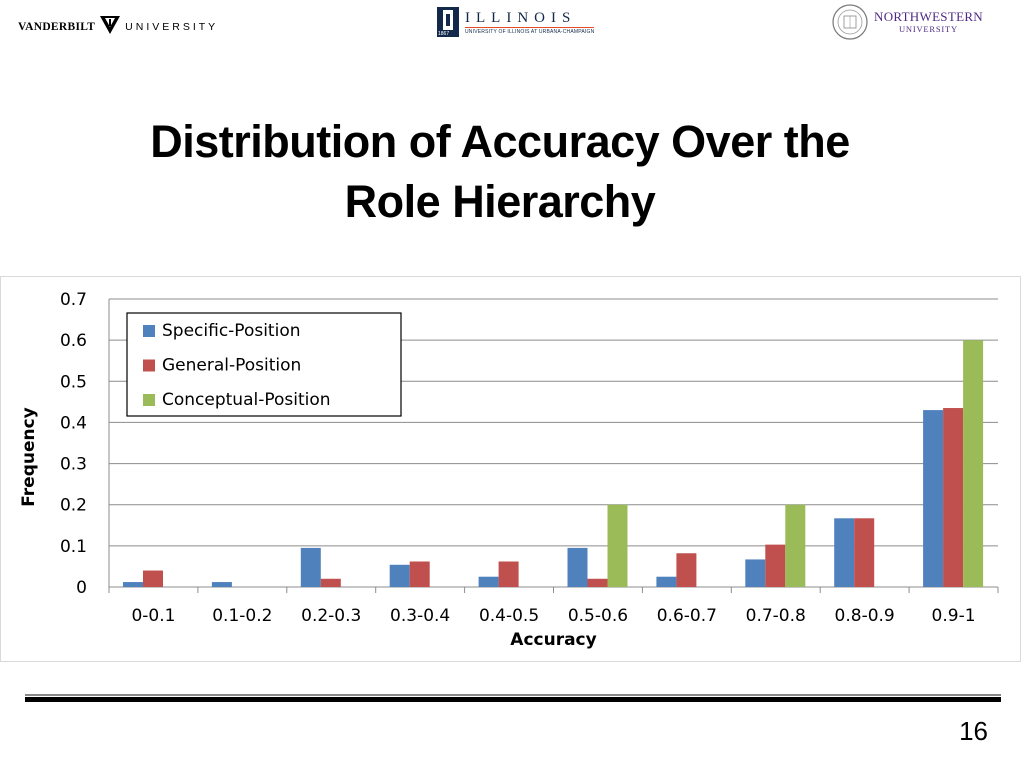 This screenshot has width=1024, height=768. I want to click on y-tick-label: 0.6, so click(73, 341).